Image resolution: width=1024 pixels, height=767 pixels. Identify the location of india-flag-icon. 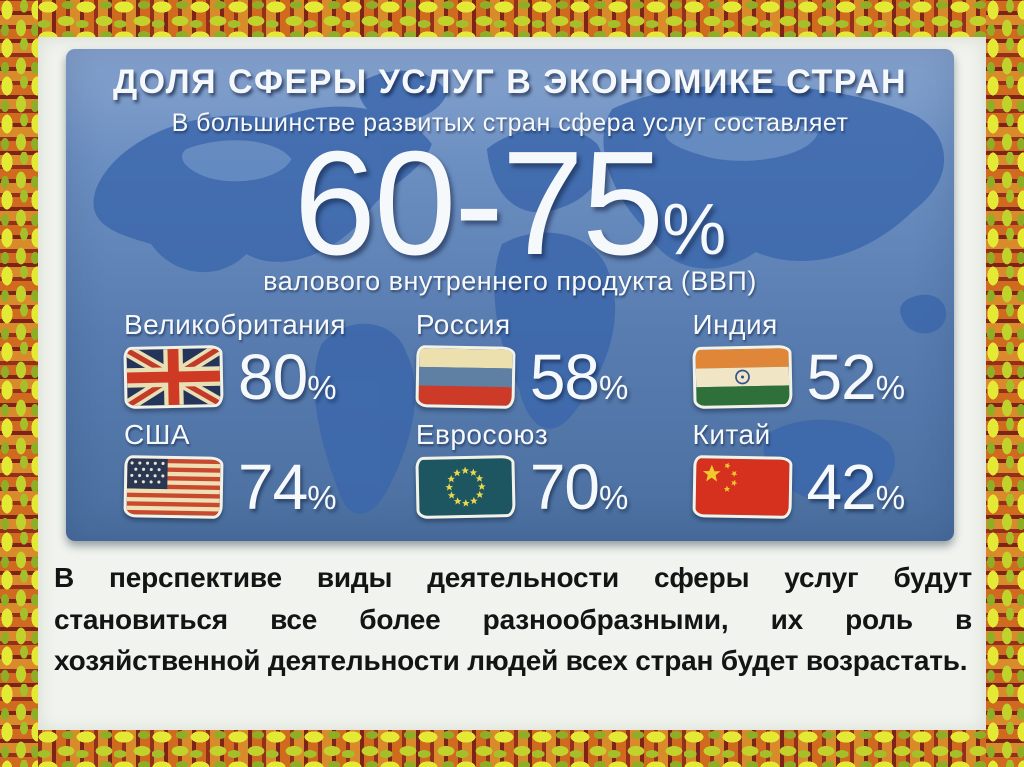
(742, 377).